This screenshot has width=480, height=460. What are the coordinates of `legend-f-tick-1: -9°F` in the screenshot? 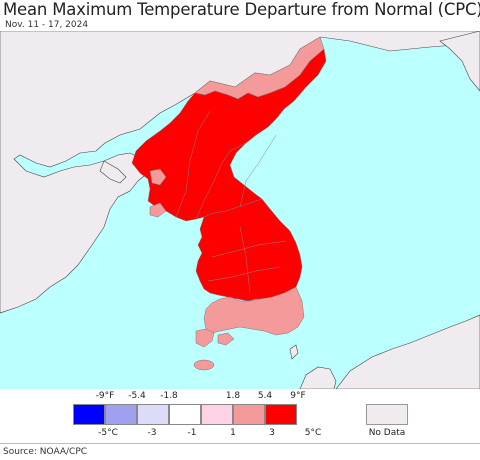 It's located at (105, 396).